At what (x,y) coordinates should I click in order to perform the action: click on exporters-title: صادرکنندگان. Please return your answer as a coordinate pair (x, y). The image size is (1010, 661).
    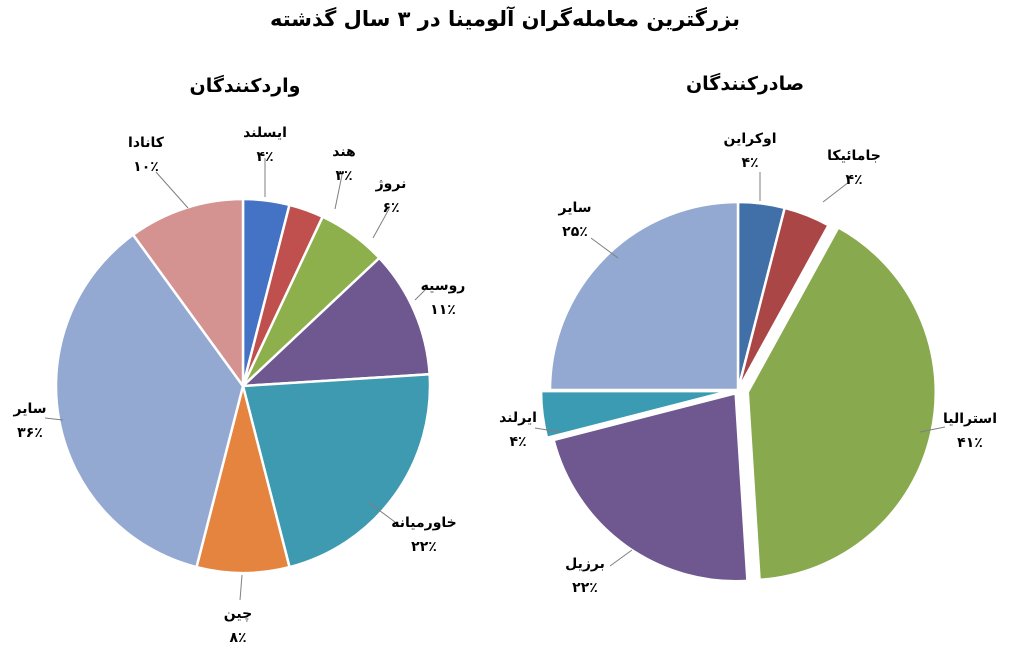
    Looking at the image, I should click on (745, 83).